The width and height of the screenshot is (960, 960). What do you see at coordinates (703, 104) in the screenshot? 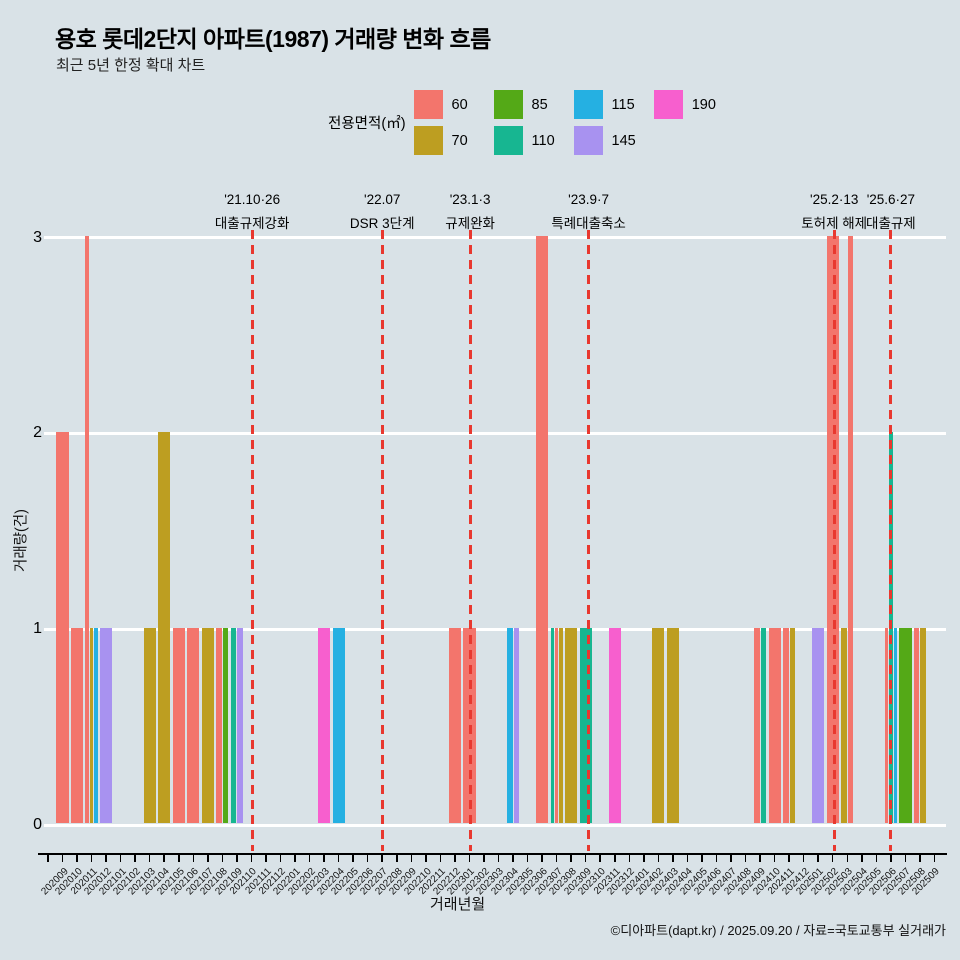
I see `legend-item-label: 190` at bounding box center [703, 104].